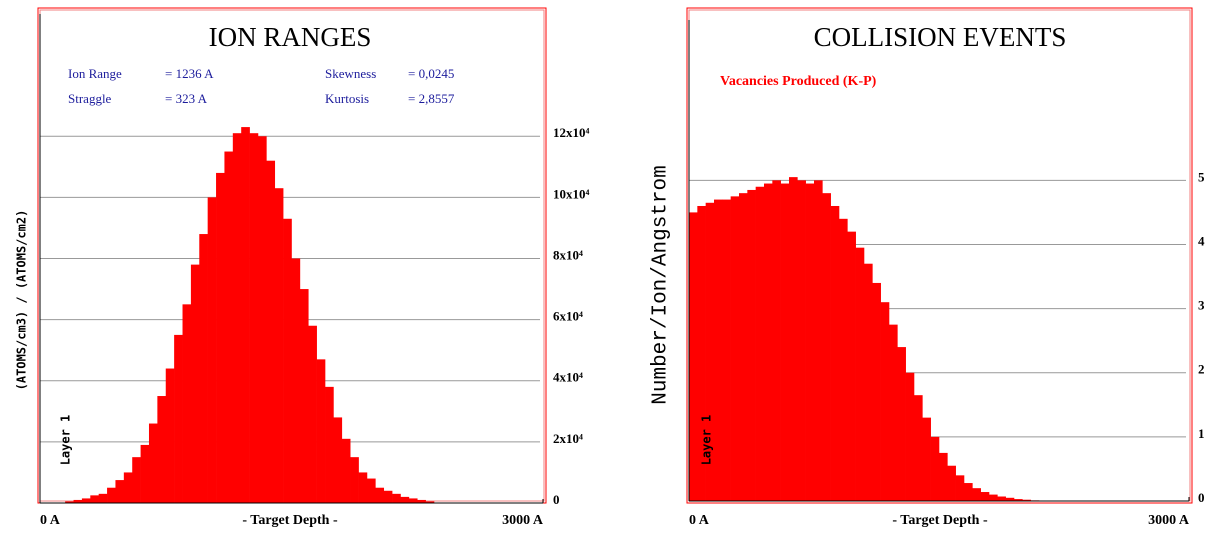  I want to click on y-tick-label: 2, so click(1201, 369).